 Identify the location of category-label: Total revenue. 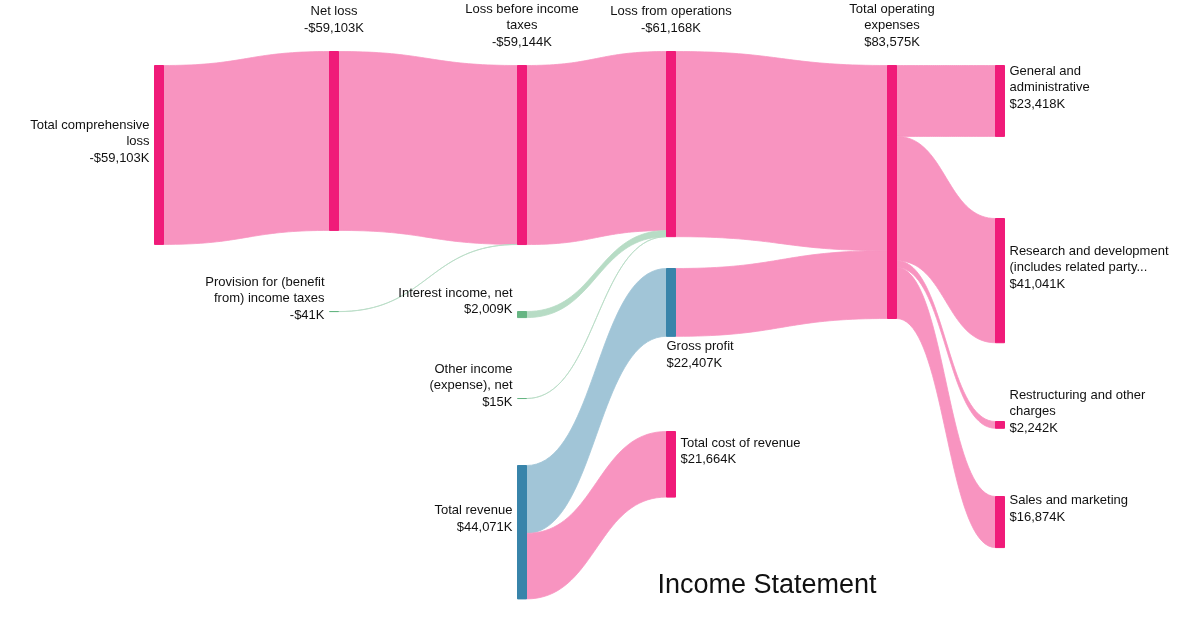
(473, 510).